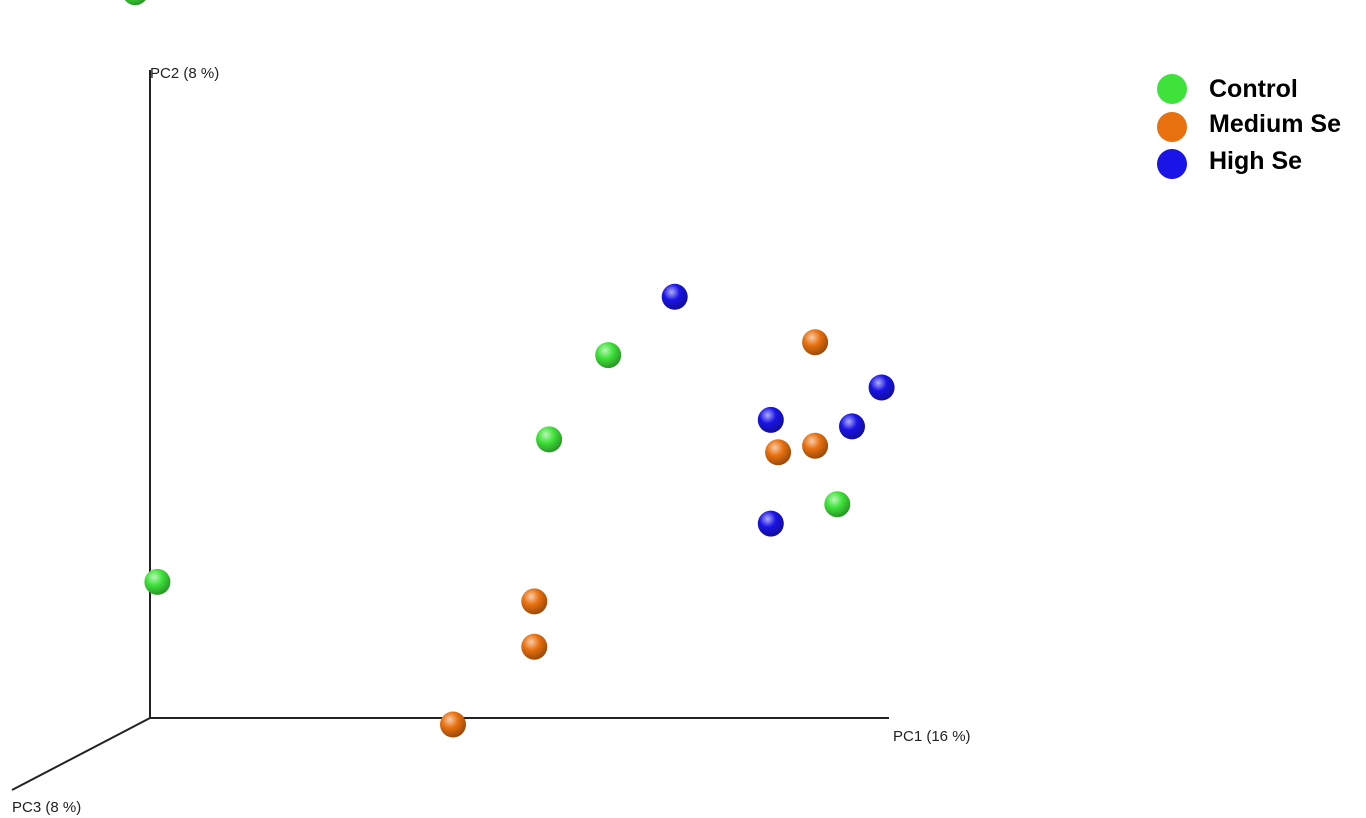 The height and width of the screenshot is (818, 1366). What do you see at coordinates (81, 754) in the screenshot?
I see `z-axis-line` at bounding box center [81, 754].